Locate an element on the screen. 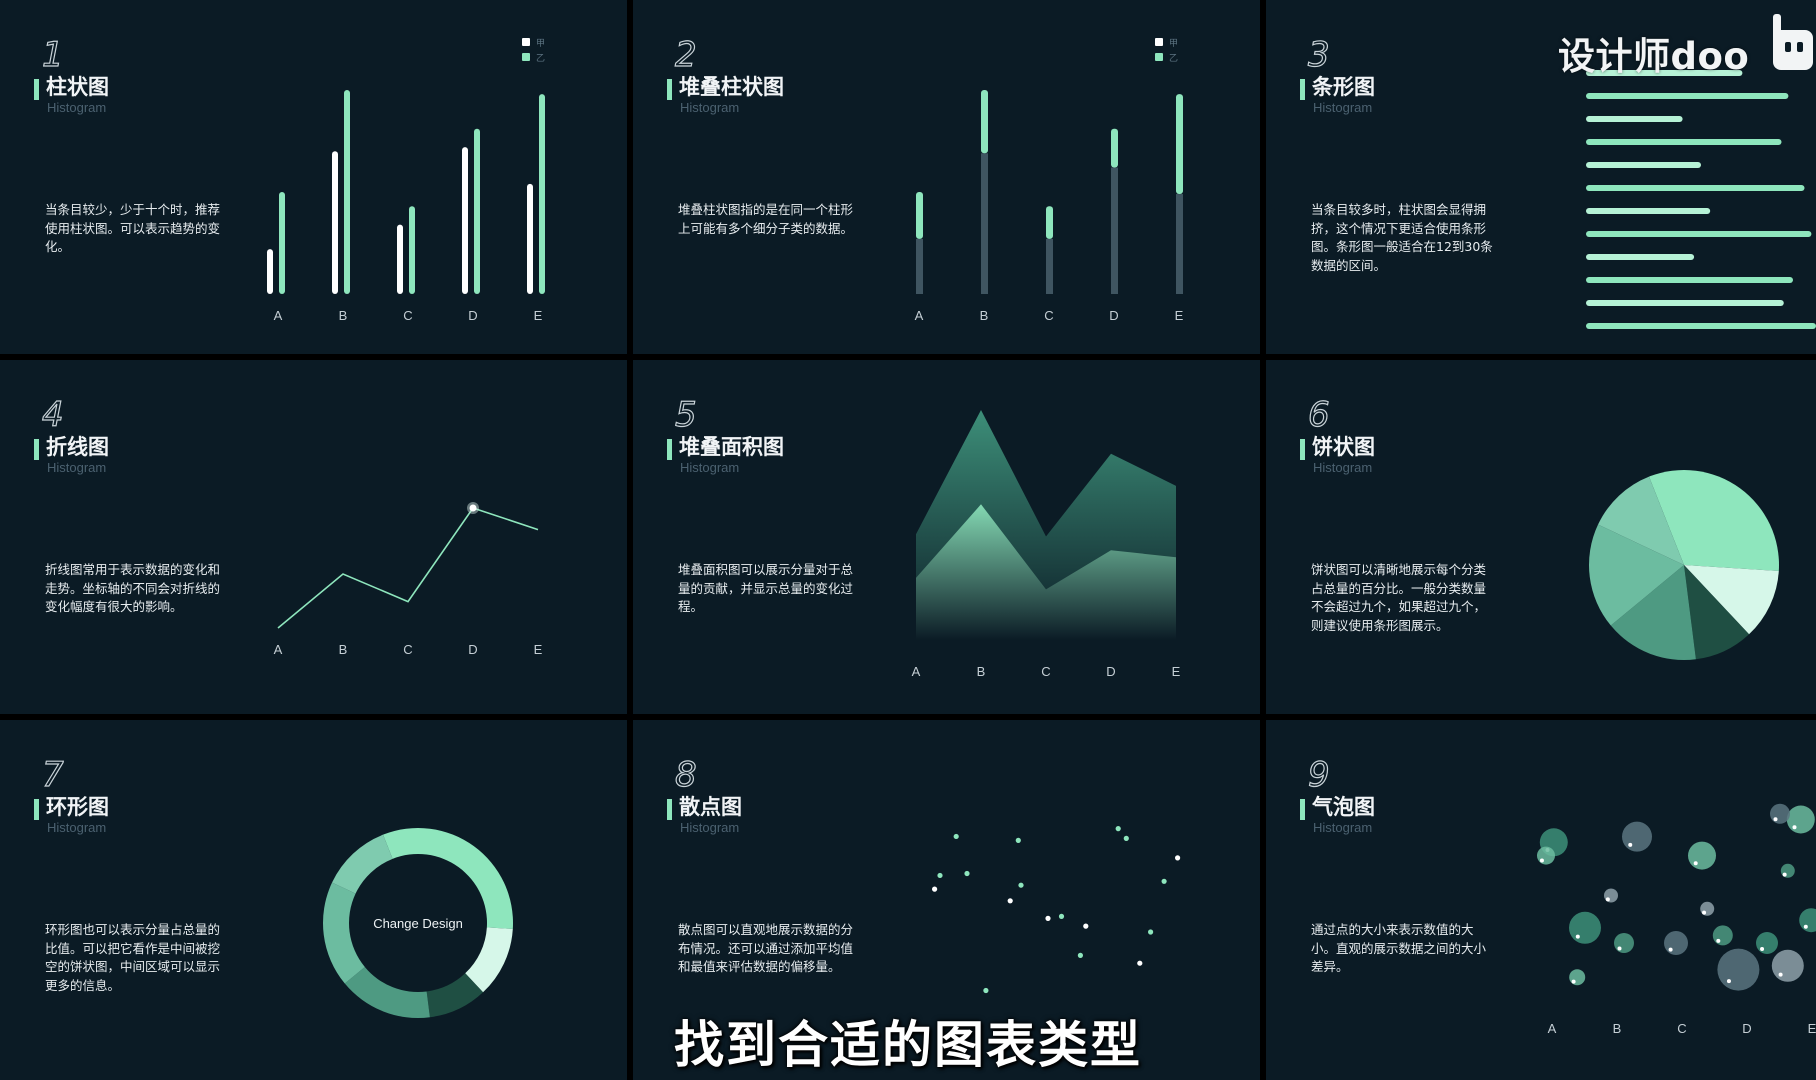 This screenshot has height=1080, width=1816. stack-bottom-A is located at coordinates (919, 266).